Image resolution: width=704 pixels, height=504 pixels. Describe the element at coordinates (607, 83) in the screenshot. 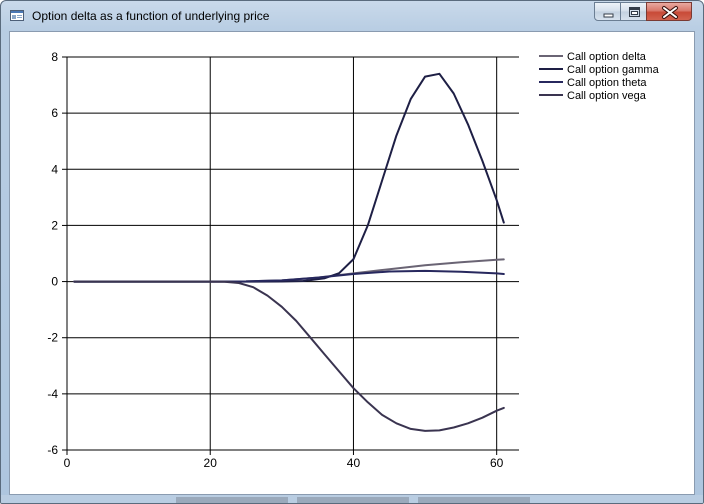

I see `legend-label-theta: Call option theta` at that location.